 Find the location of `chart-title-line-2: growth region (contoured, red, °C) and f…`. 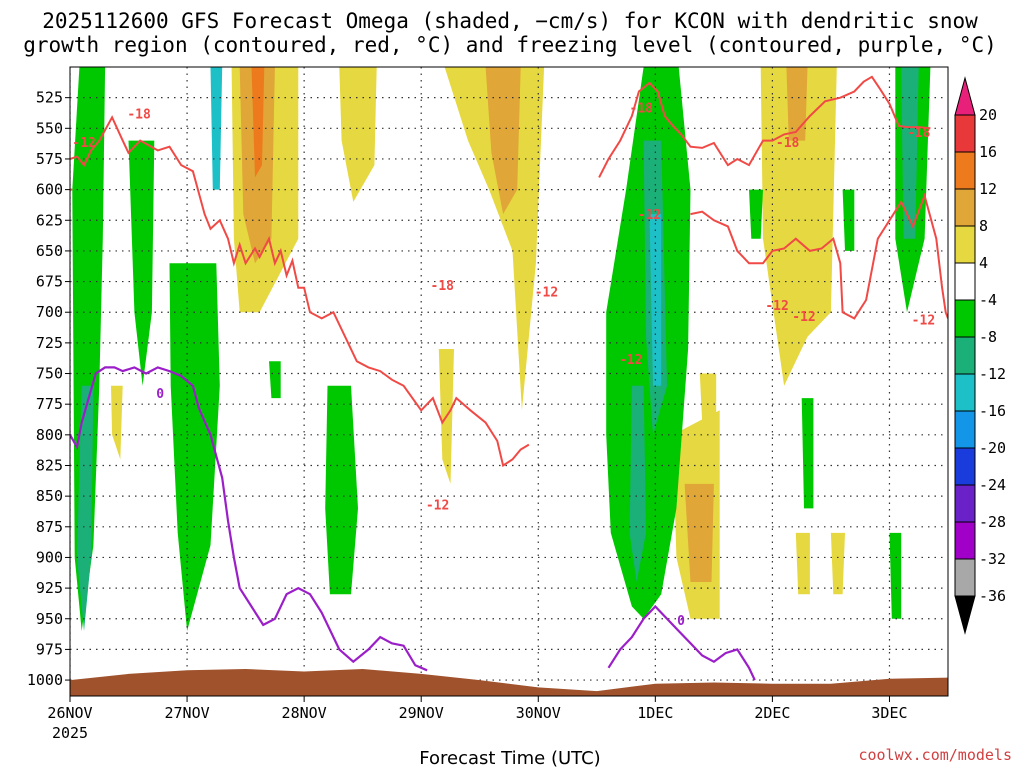

chart-title-line-2: growth region (contoured, red, °C) and f… is located at coordinates (510, 45).